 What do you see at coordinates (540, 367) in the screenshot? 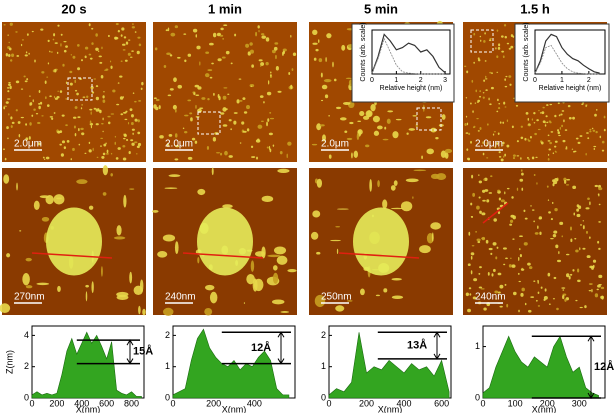
I see `profile-area` at bounding box center [540, 367].